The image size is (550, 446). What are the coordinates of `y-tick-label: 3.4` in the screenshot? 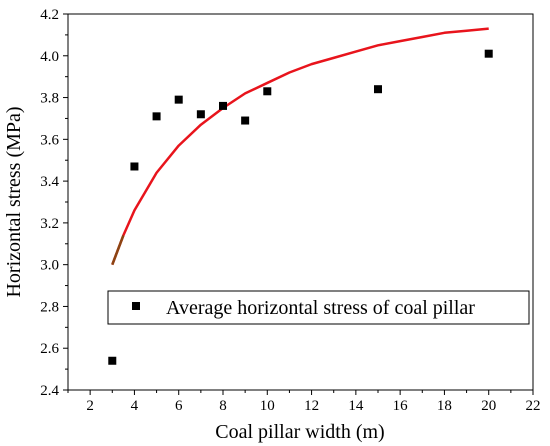 It's located at (49, 182).